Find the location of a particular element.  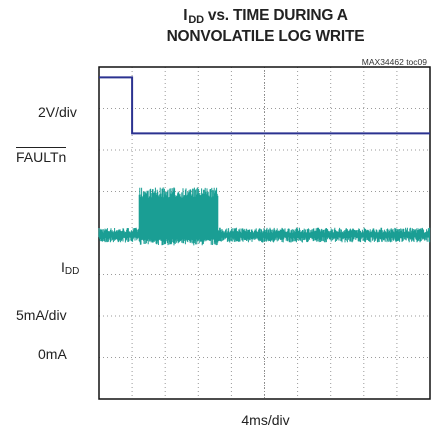

idd-trace is located at coordinates (264, 216).